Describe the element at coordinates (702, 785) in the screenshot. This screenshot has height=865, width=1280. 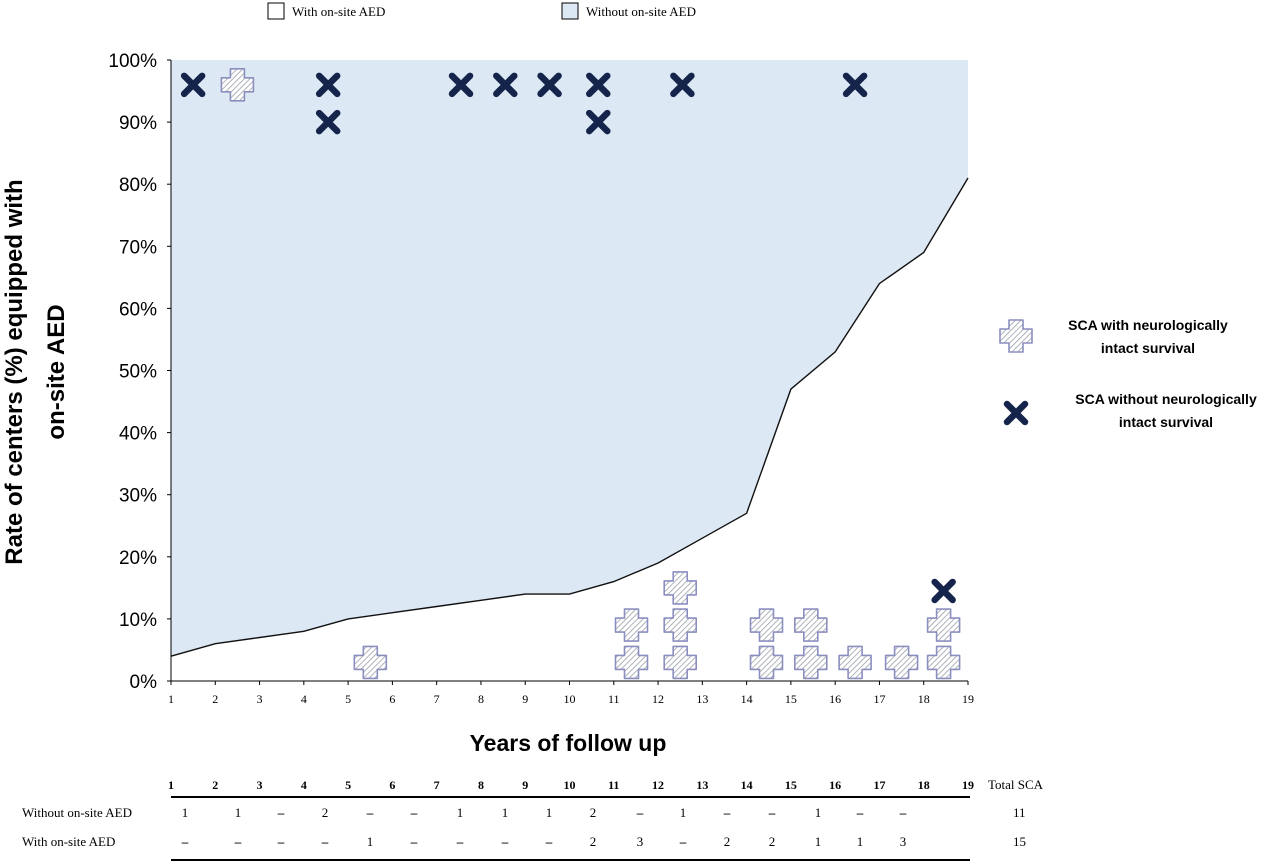
I see `table-header-year: 13` at that location.